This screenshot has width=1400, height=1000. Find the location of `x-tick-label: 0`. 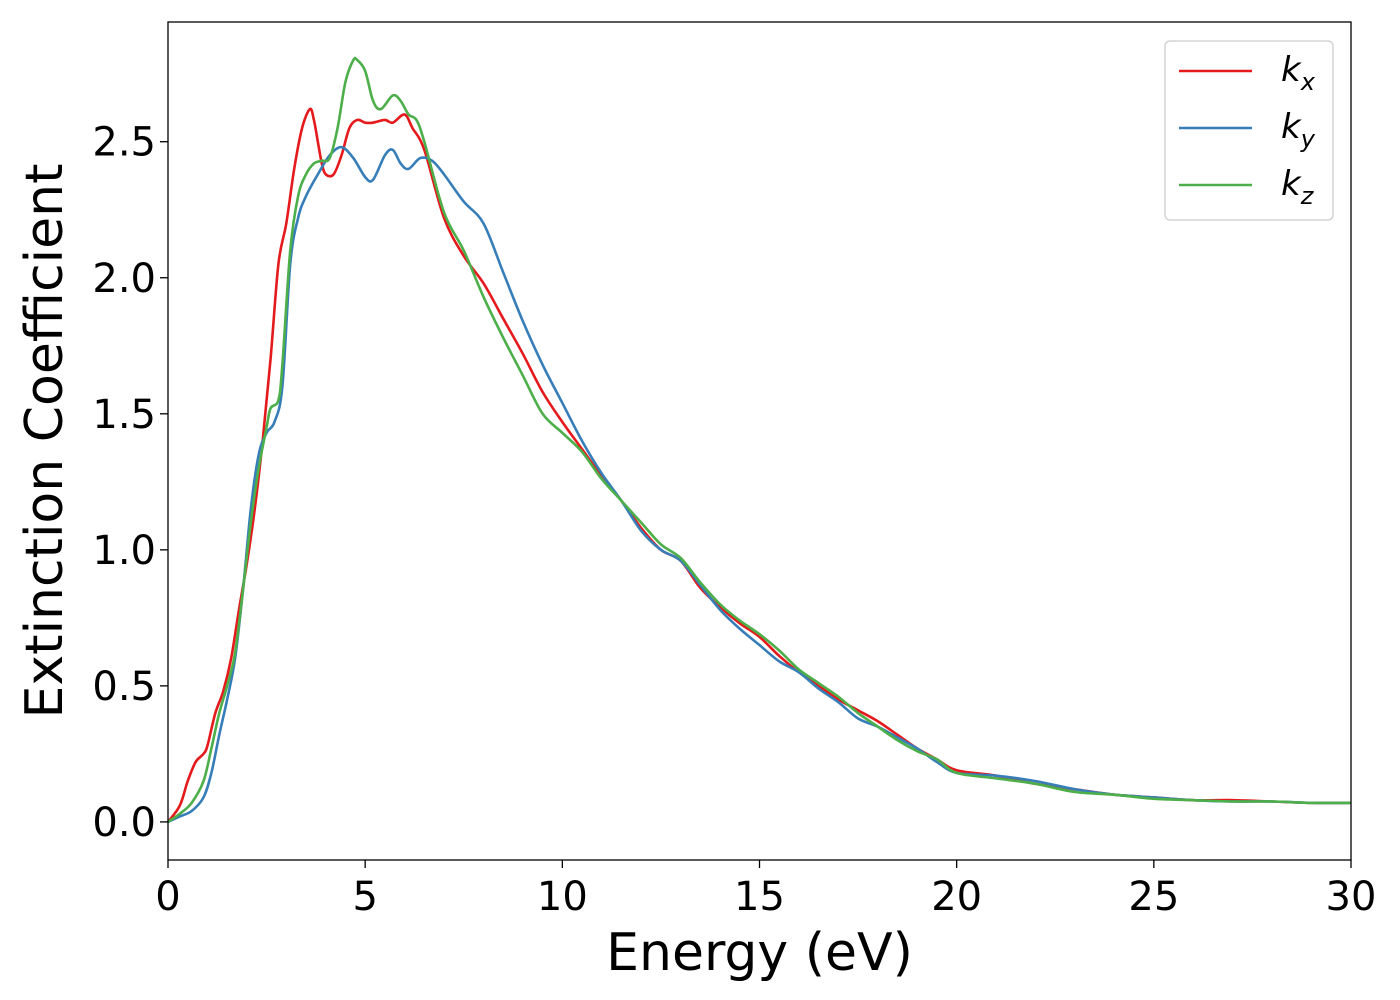

x-tick-label: 0 is located at coordinates (167, 897).